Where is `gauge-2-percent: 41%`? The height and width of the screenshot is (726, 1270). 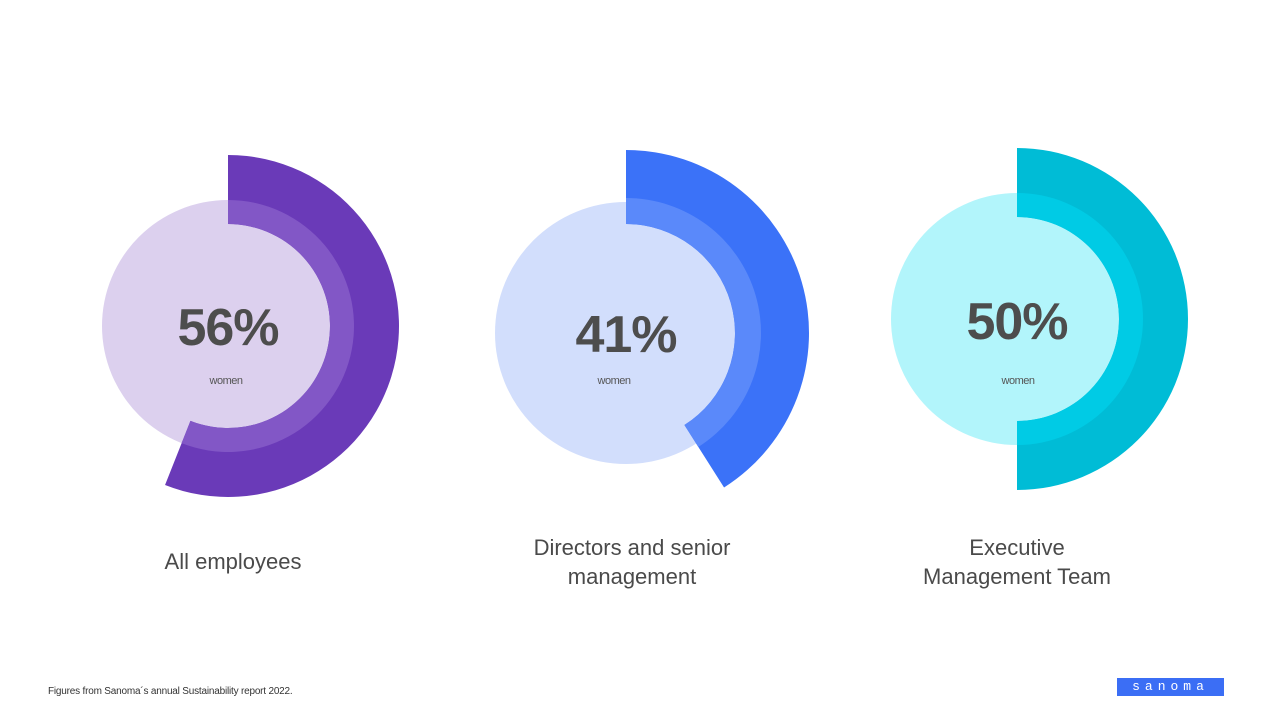 gauge-2-percent: 41% is located at coordinates (626, 335).